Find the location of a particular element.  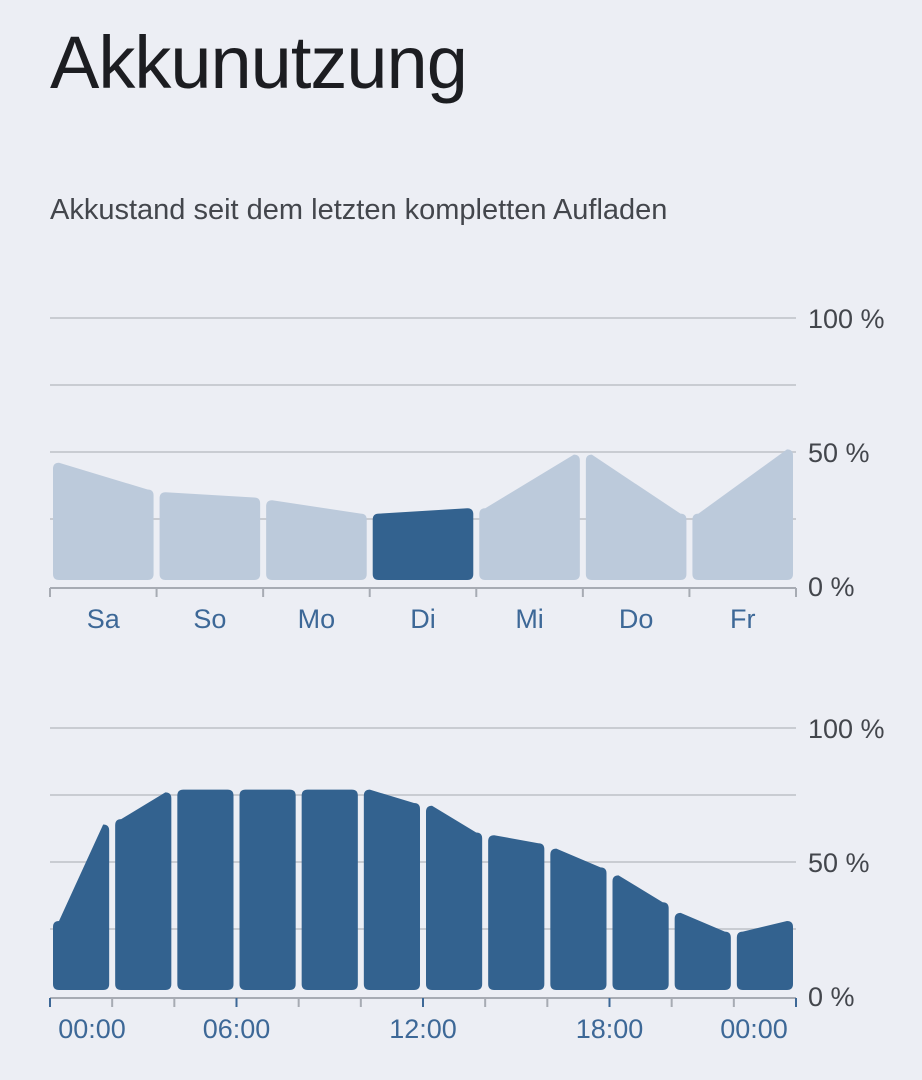

x-tick-label: Fr is located at coordinates (742, 619).